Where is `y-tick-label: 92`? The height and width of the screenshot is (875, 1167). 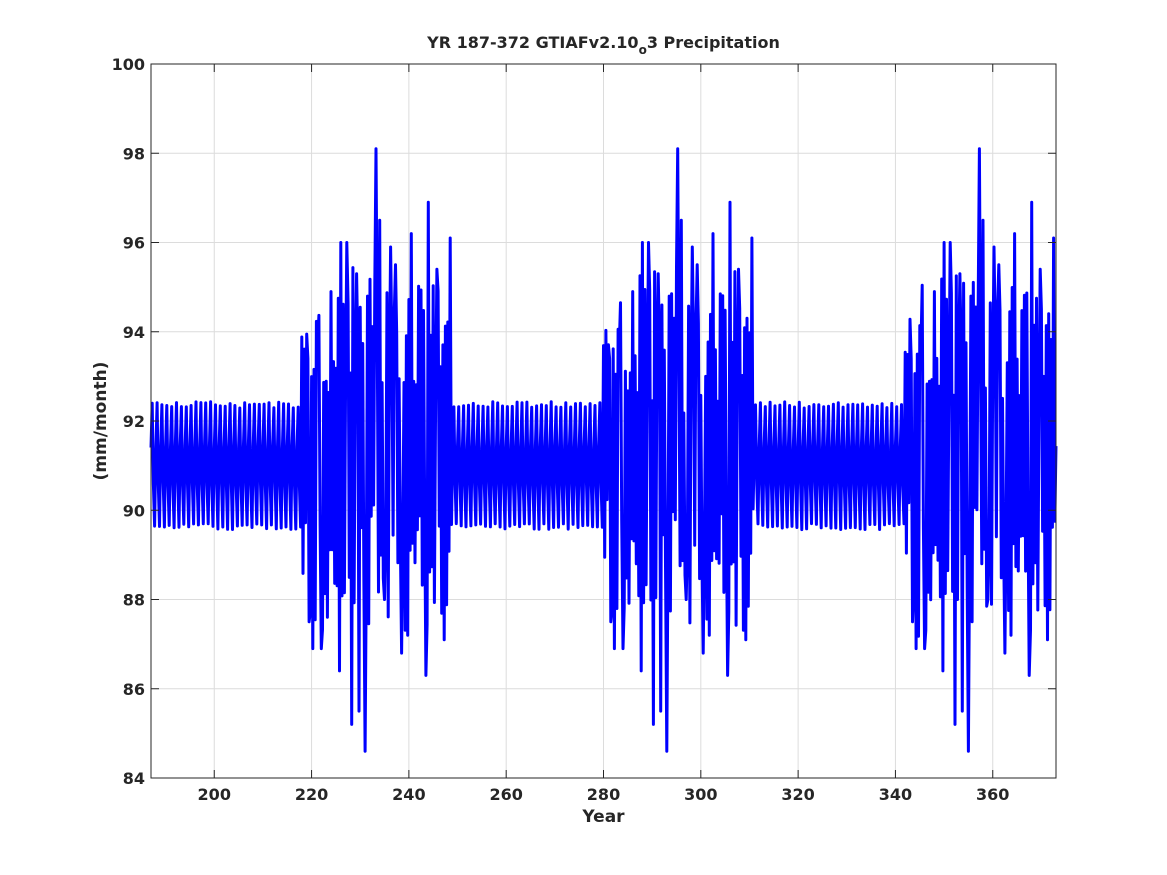
y-tick-label: 92 is located at coordinates (134, 421).